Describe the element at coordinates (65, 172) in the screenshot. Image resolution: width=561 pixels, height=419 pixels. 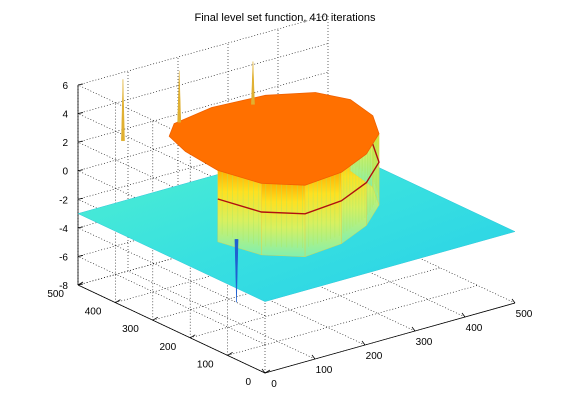
I see `z-tick-label: 0` at that location.